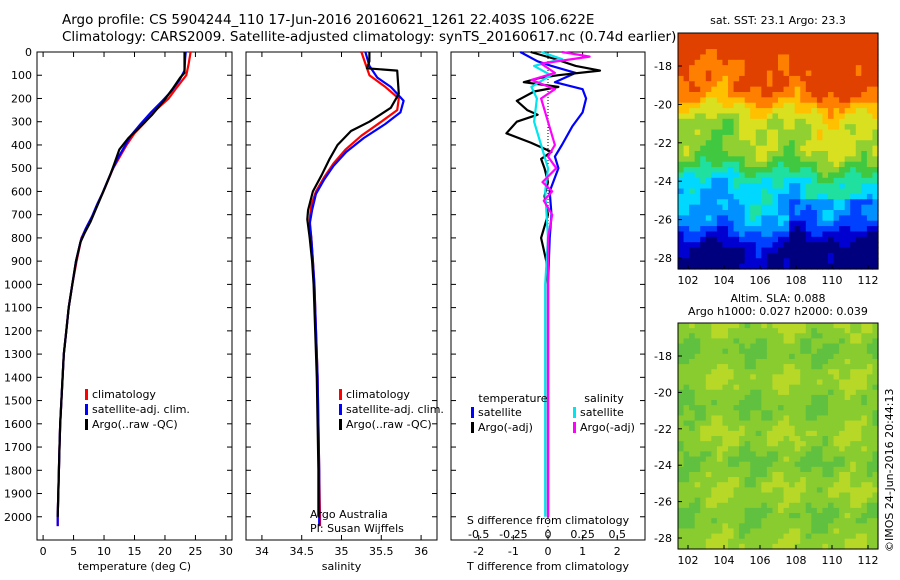 This screenshot has width=900, height=580. What do you see at coordinates (868, 560) in the screenshot?
I see `sla-map-xtick-label: 112` at bounding box center [868, 560].